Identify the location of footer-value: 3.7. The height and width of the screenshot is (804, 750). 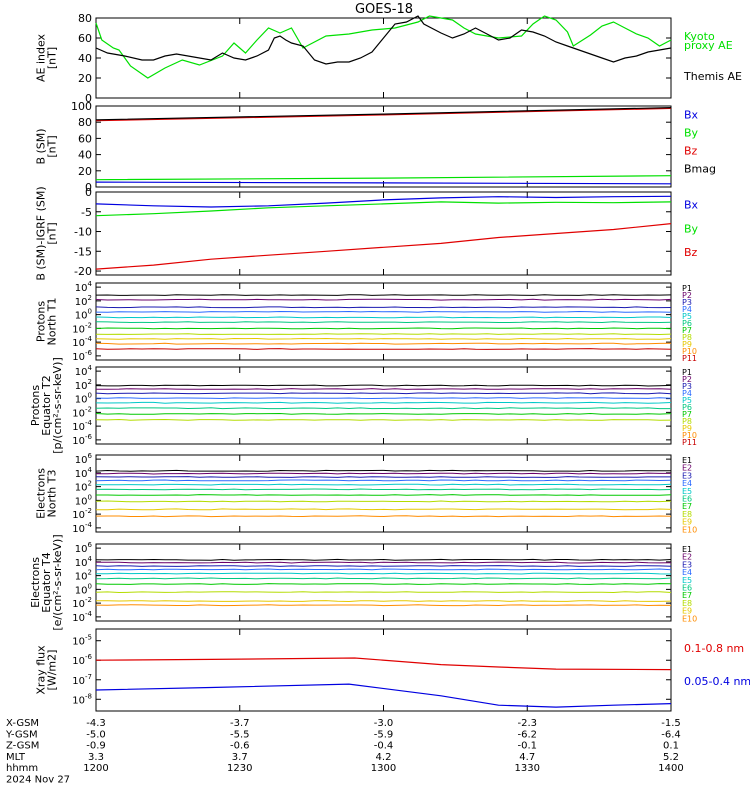
(240, 757).